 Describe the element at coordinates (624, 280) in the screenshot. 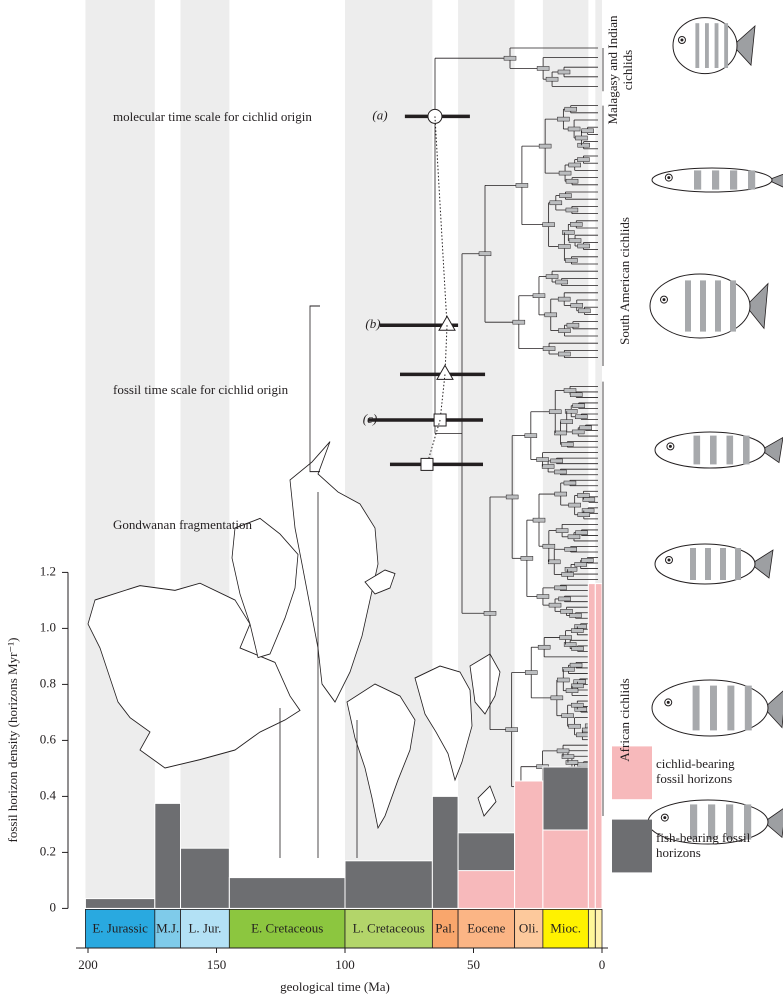

I see `clade-label: South American cichlids` at that location.